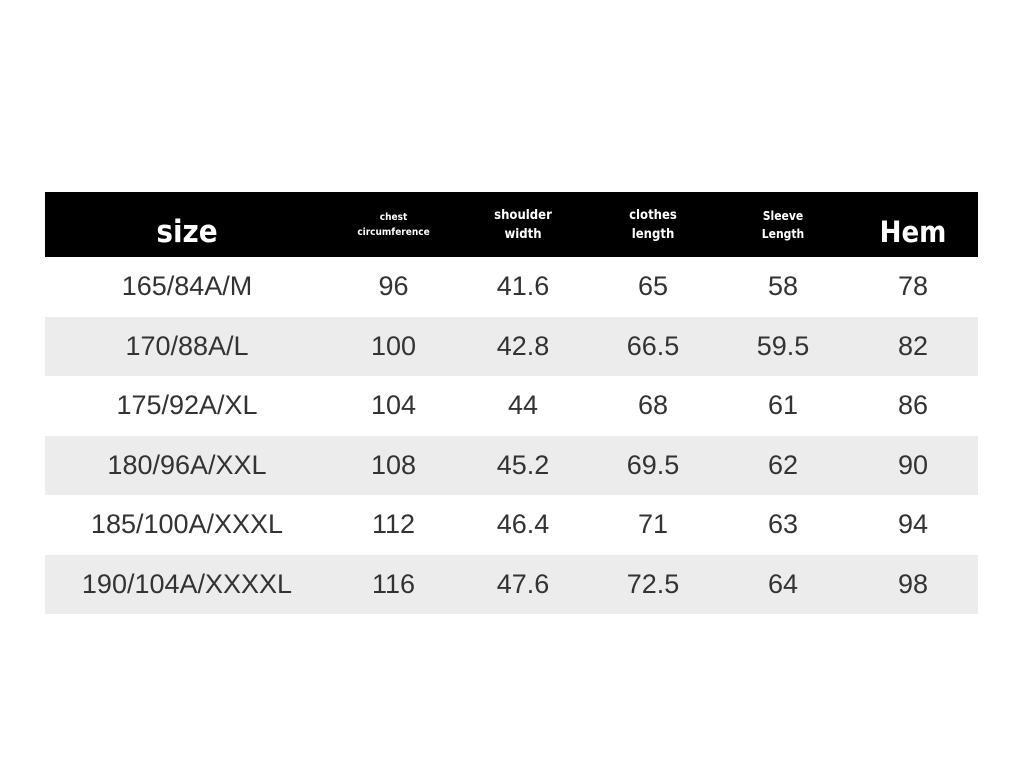 This screenshot has width=1024, height=768. I want to click on table-cell: 59.5, so click(783, 345).